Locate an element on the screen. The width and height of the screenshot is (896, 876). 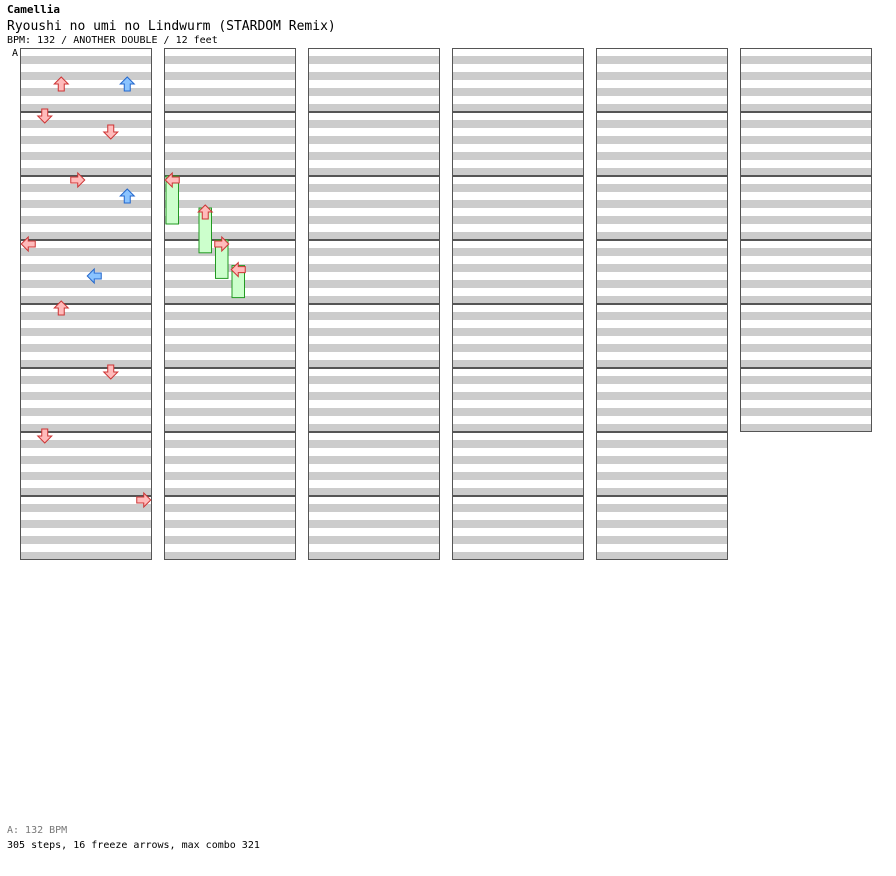
artist-name: Camellia is located at coordinates (33, 9).